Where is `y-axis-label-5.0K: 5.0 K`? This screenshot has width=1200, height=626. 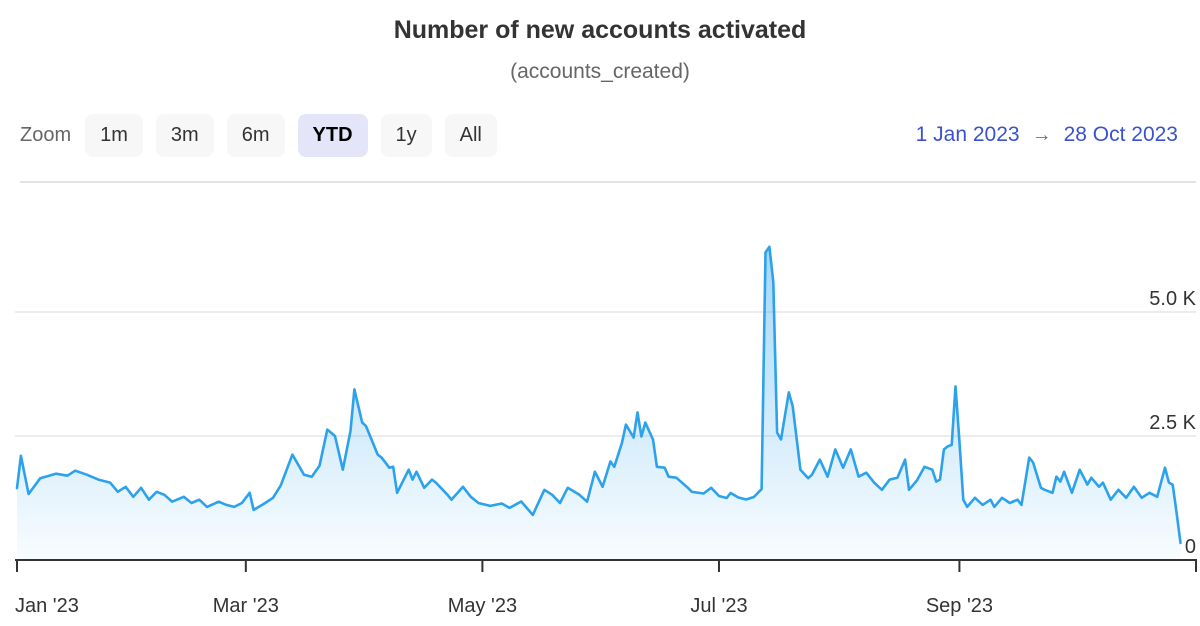 y-axis-label-5.0K: 5.0 K is located at coordinates (1172, 299).